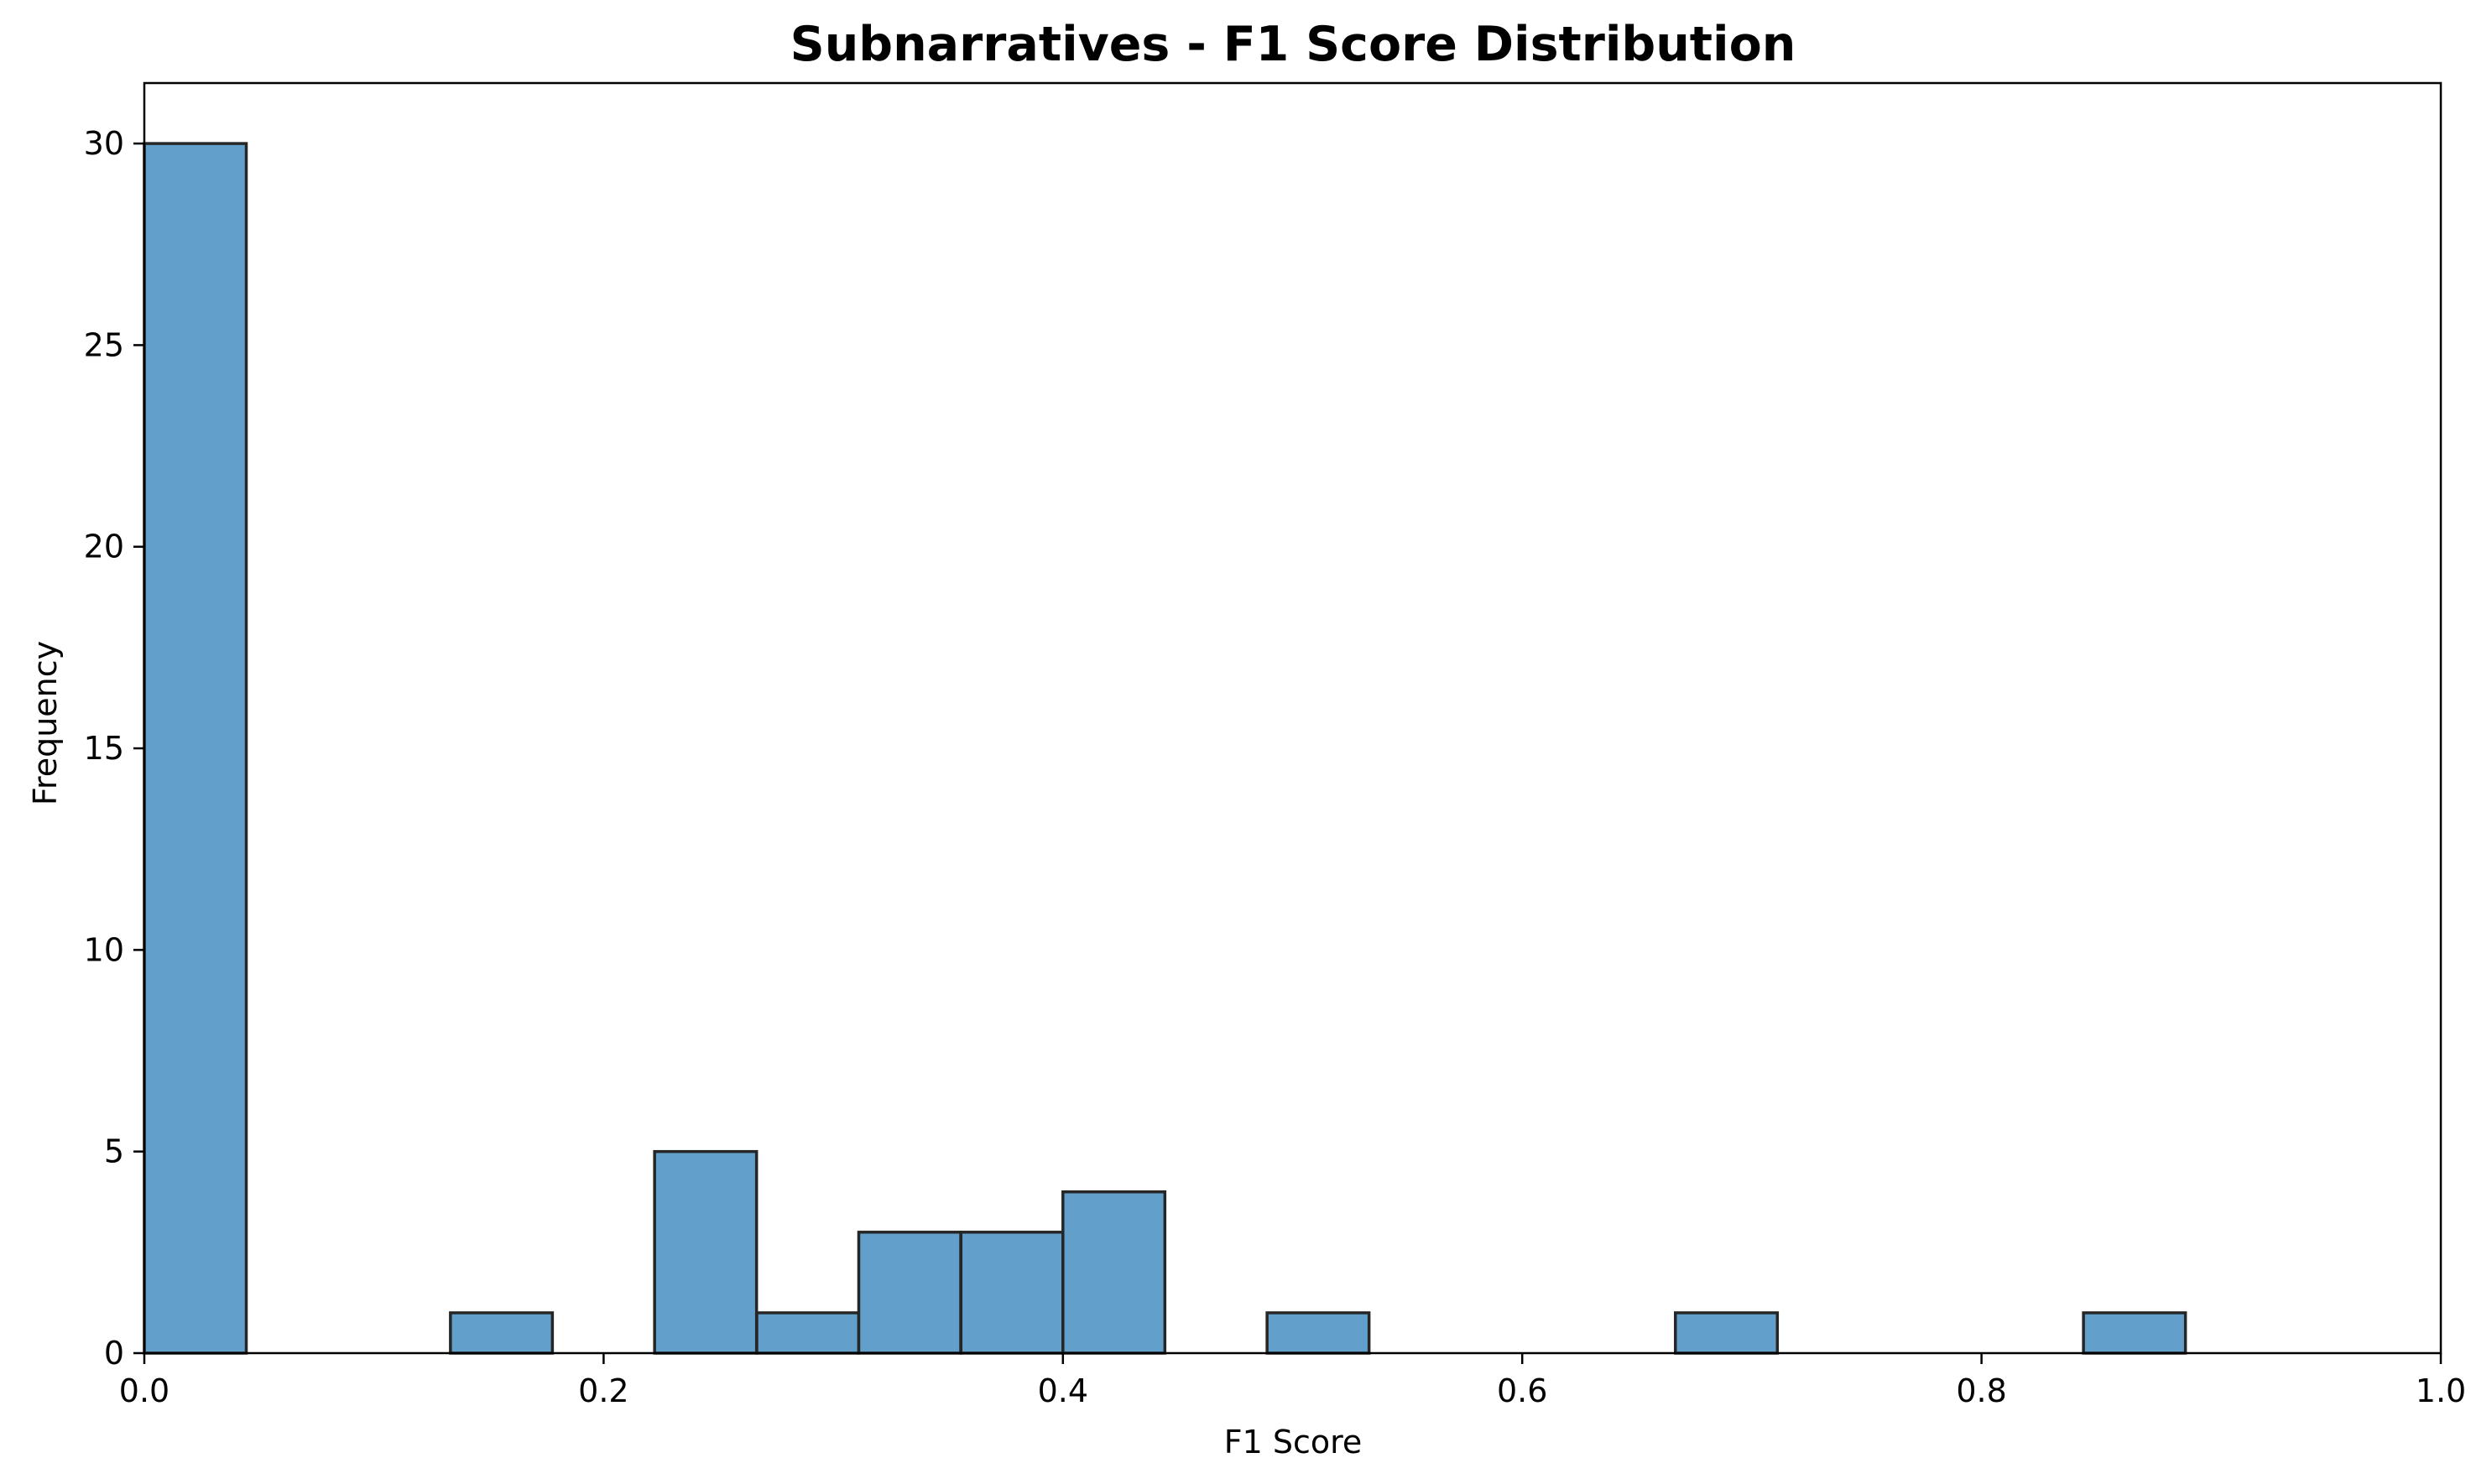 The width and height of the screenshot is (2492, 1484). What do you see at coordinates (114, 1151) in the screenshot?
I see `y-tick-label: 5` at bounding box center [114, 1151].